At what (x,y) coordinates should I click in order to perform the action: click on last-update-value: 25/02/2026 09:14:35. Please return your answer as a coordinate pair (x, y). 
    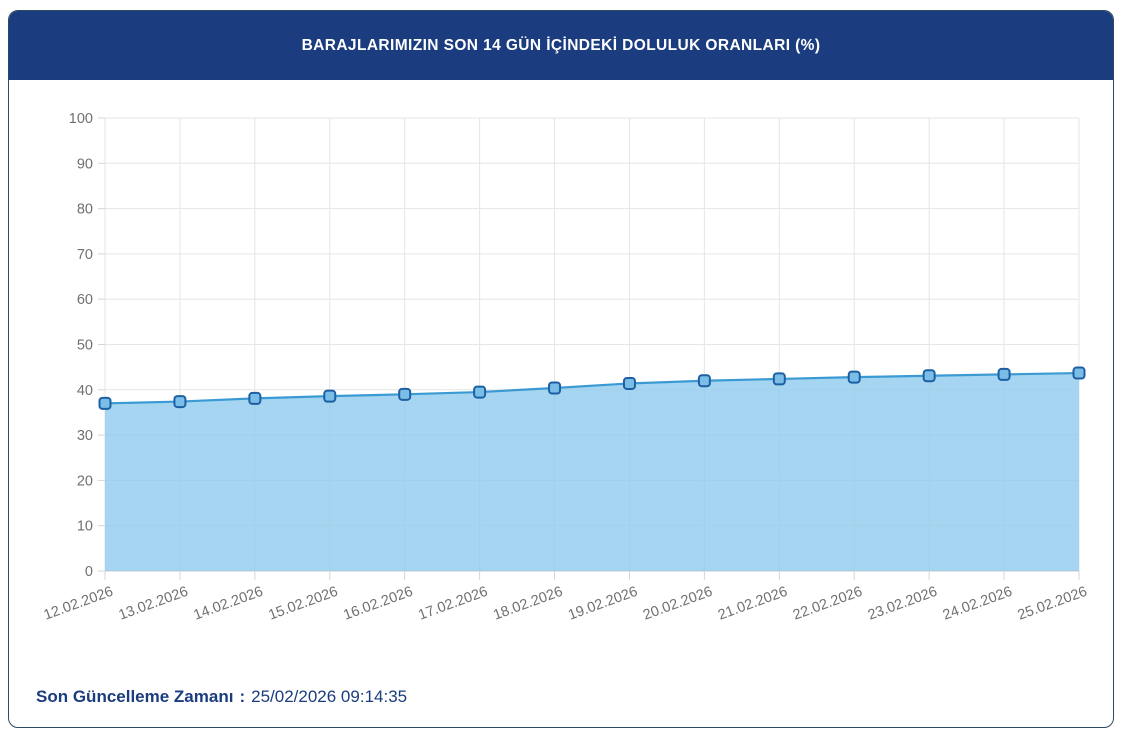
    Looking at the image, I should click on (329, 696).